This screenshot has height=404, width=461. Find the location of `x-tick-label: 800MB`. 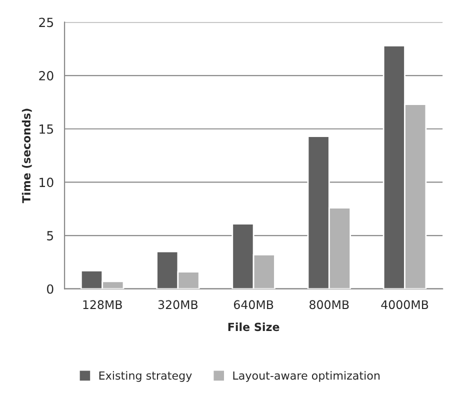

x-tick-label: 800MB is located at coordinates (329, 305).